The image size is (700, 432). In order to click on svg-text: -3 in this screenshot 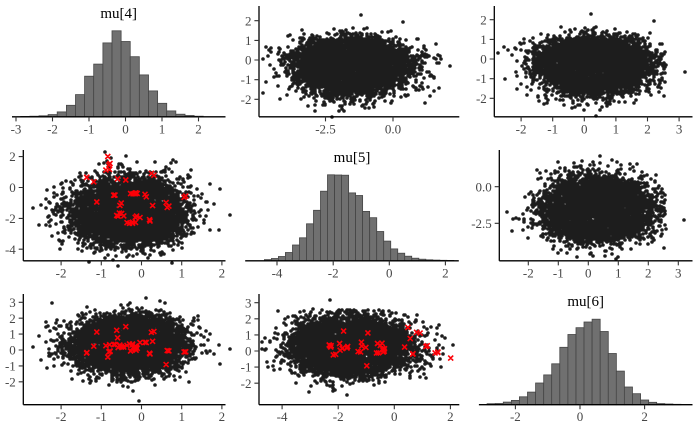, I will do `click(16, 128)`.